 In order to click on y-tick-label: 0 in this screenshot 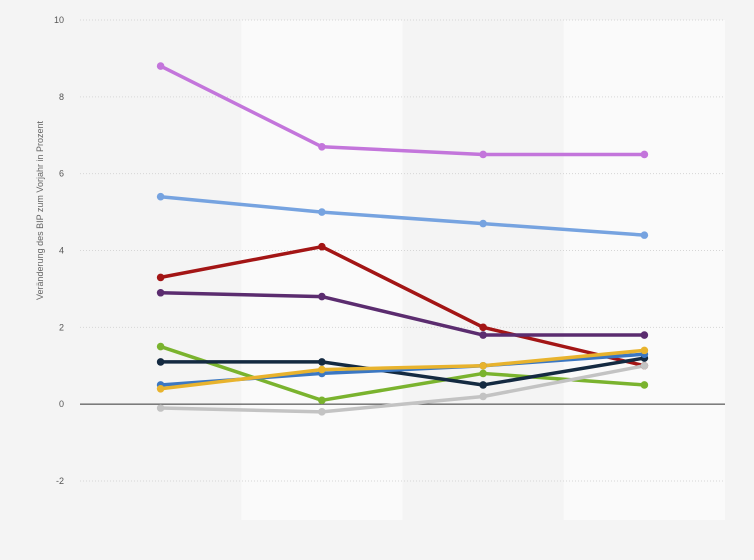, I will do `click(61, 404)`.